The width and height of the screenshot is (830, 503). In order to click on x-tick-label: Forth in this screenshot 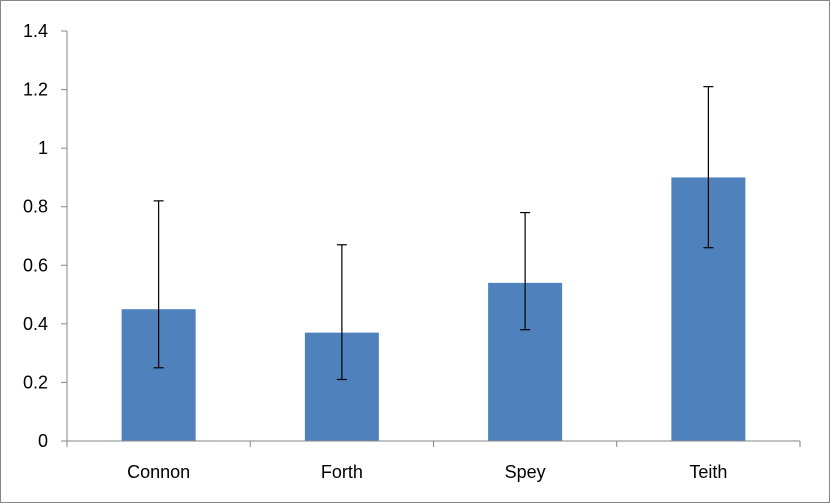, I will do `click(342, 472)`.